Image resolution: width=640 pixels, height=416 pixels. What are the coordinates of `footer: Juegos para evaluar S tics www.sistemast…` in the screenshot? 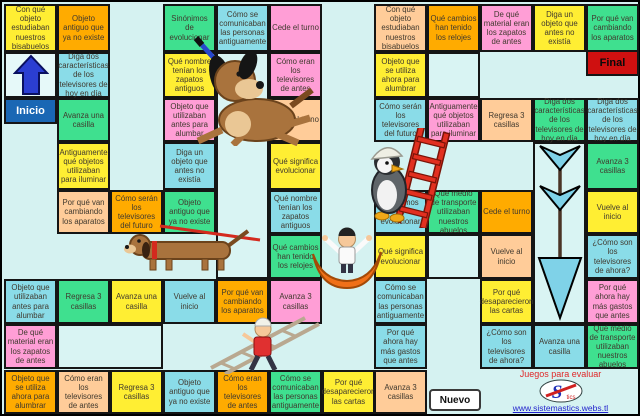 It's located at (560, 391).